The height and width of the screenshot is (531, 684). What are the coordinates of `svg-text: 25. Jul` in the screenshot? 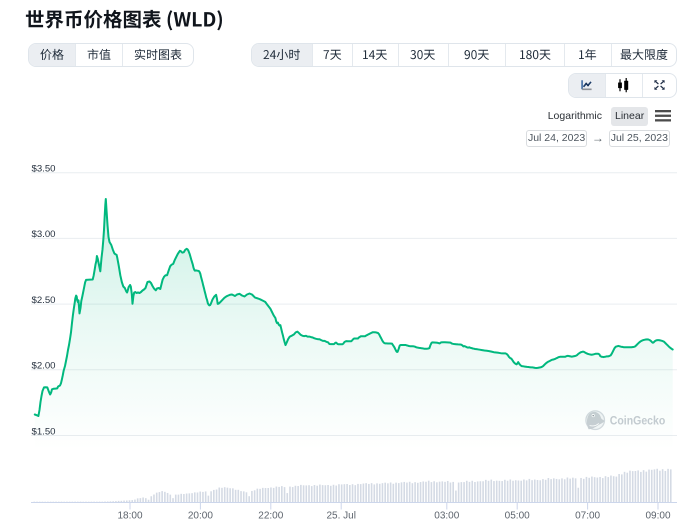 It's located at (340, 516).